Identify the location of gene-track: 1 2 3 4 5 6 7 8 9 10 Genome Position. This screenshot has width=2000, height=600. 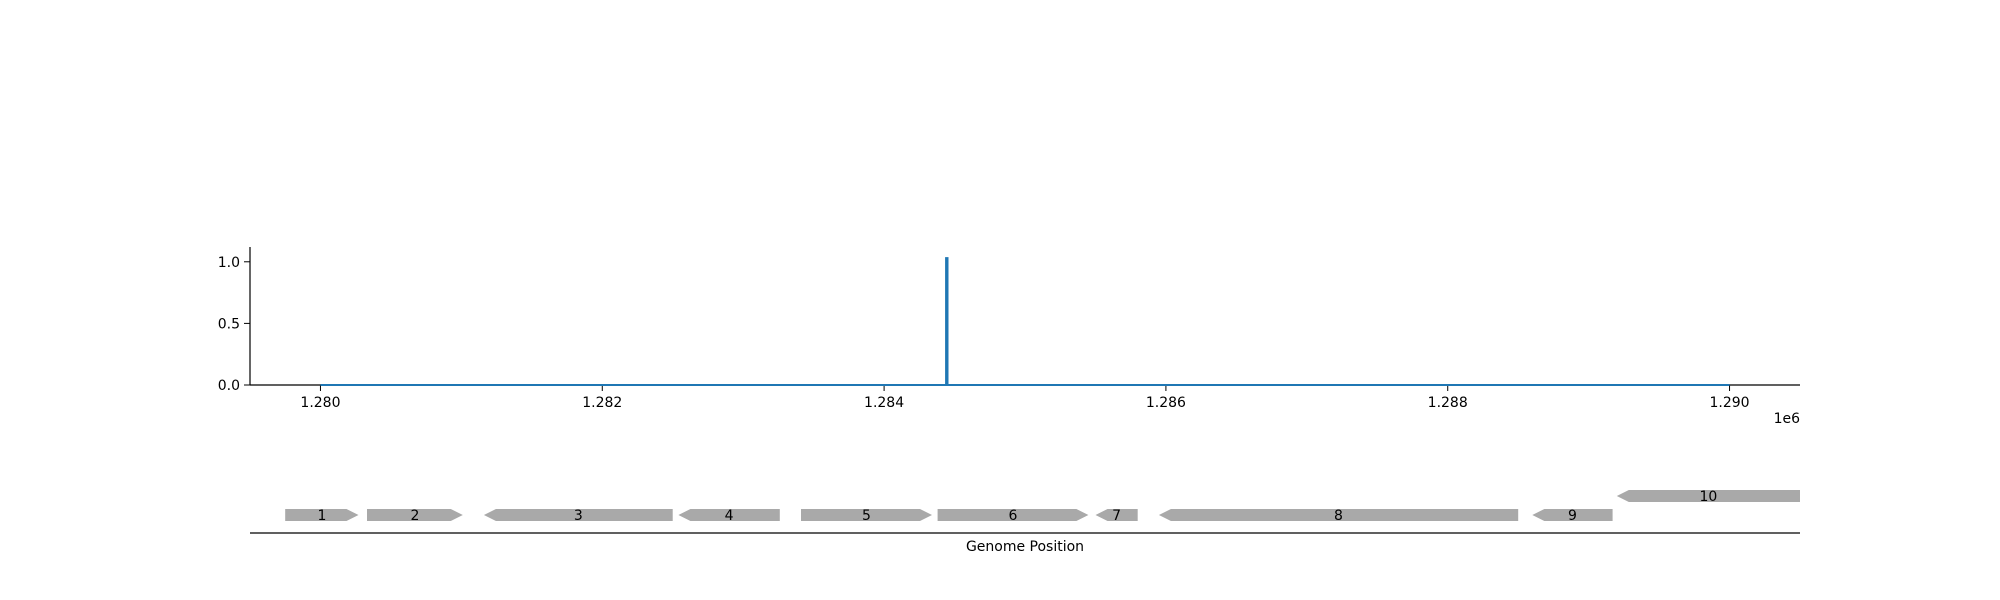
(1025, 522).